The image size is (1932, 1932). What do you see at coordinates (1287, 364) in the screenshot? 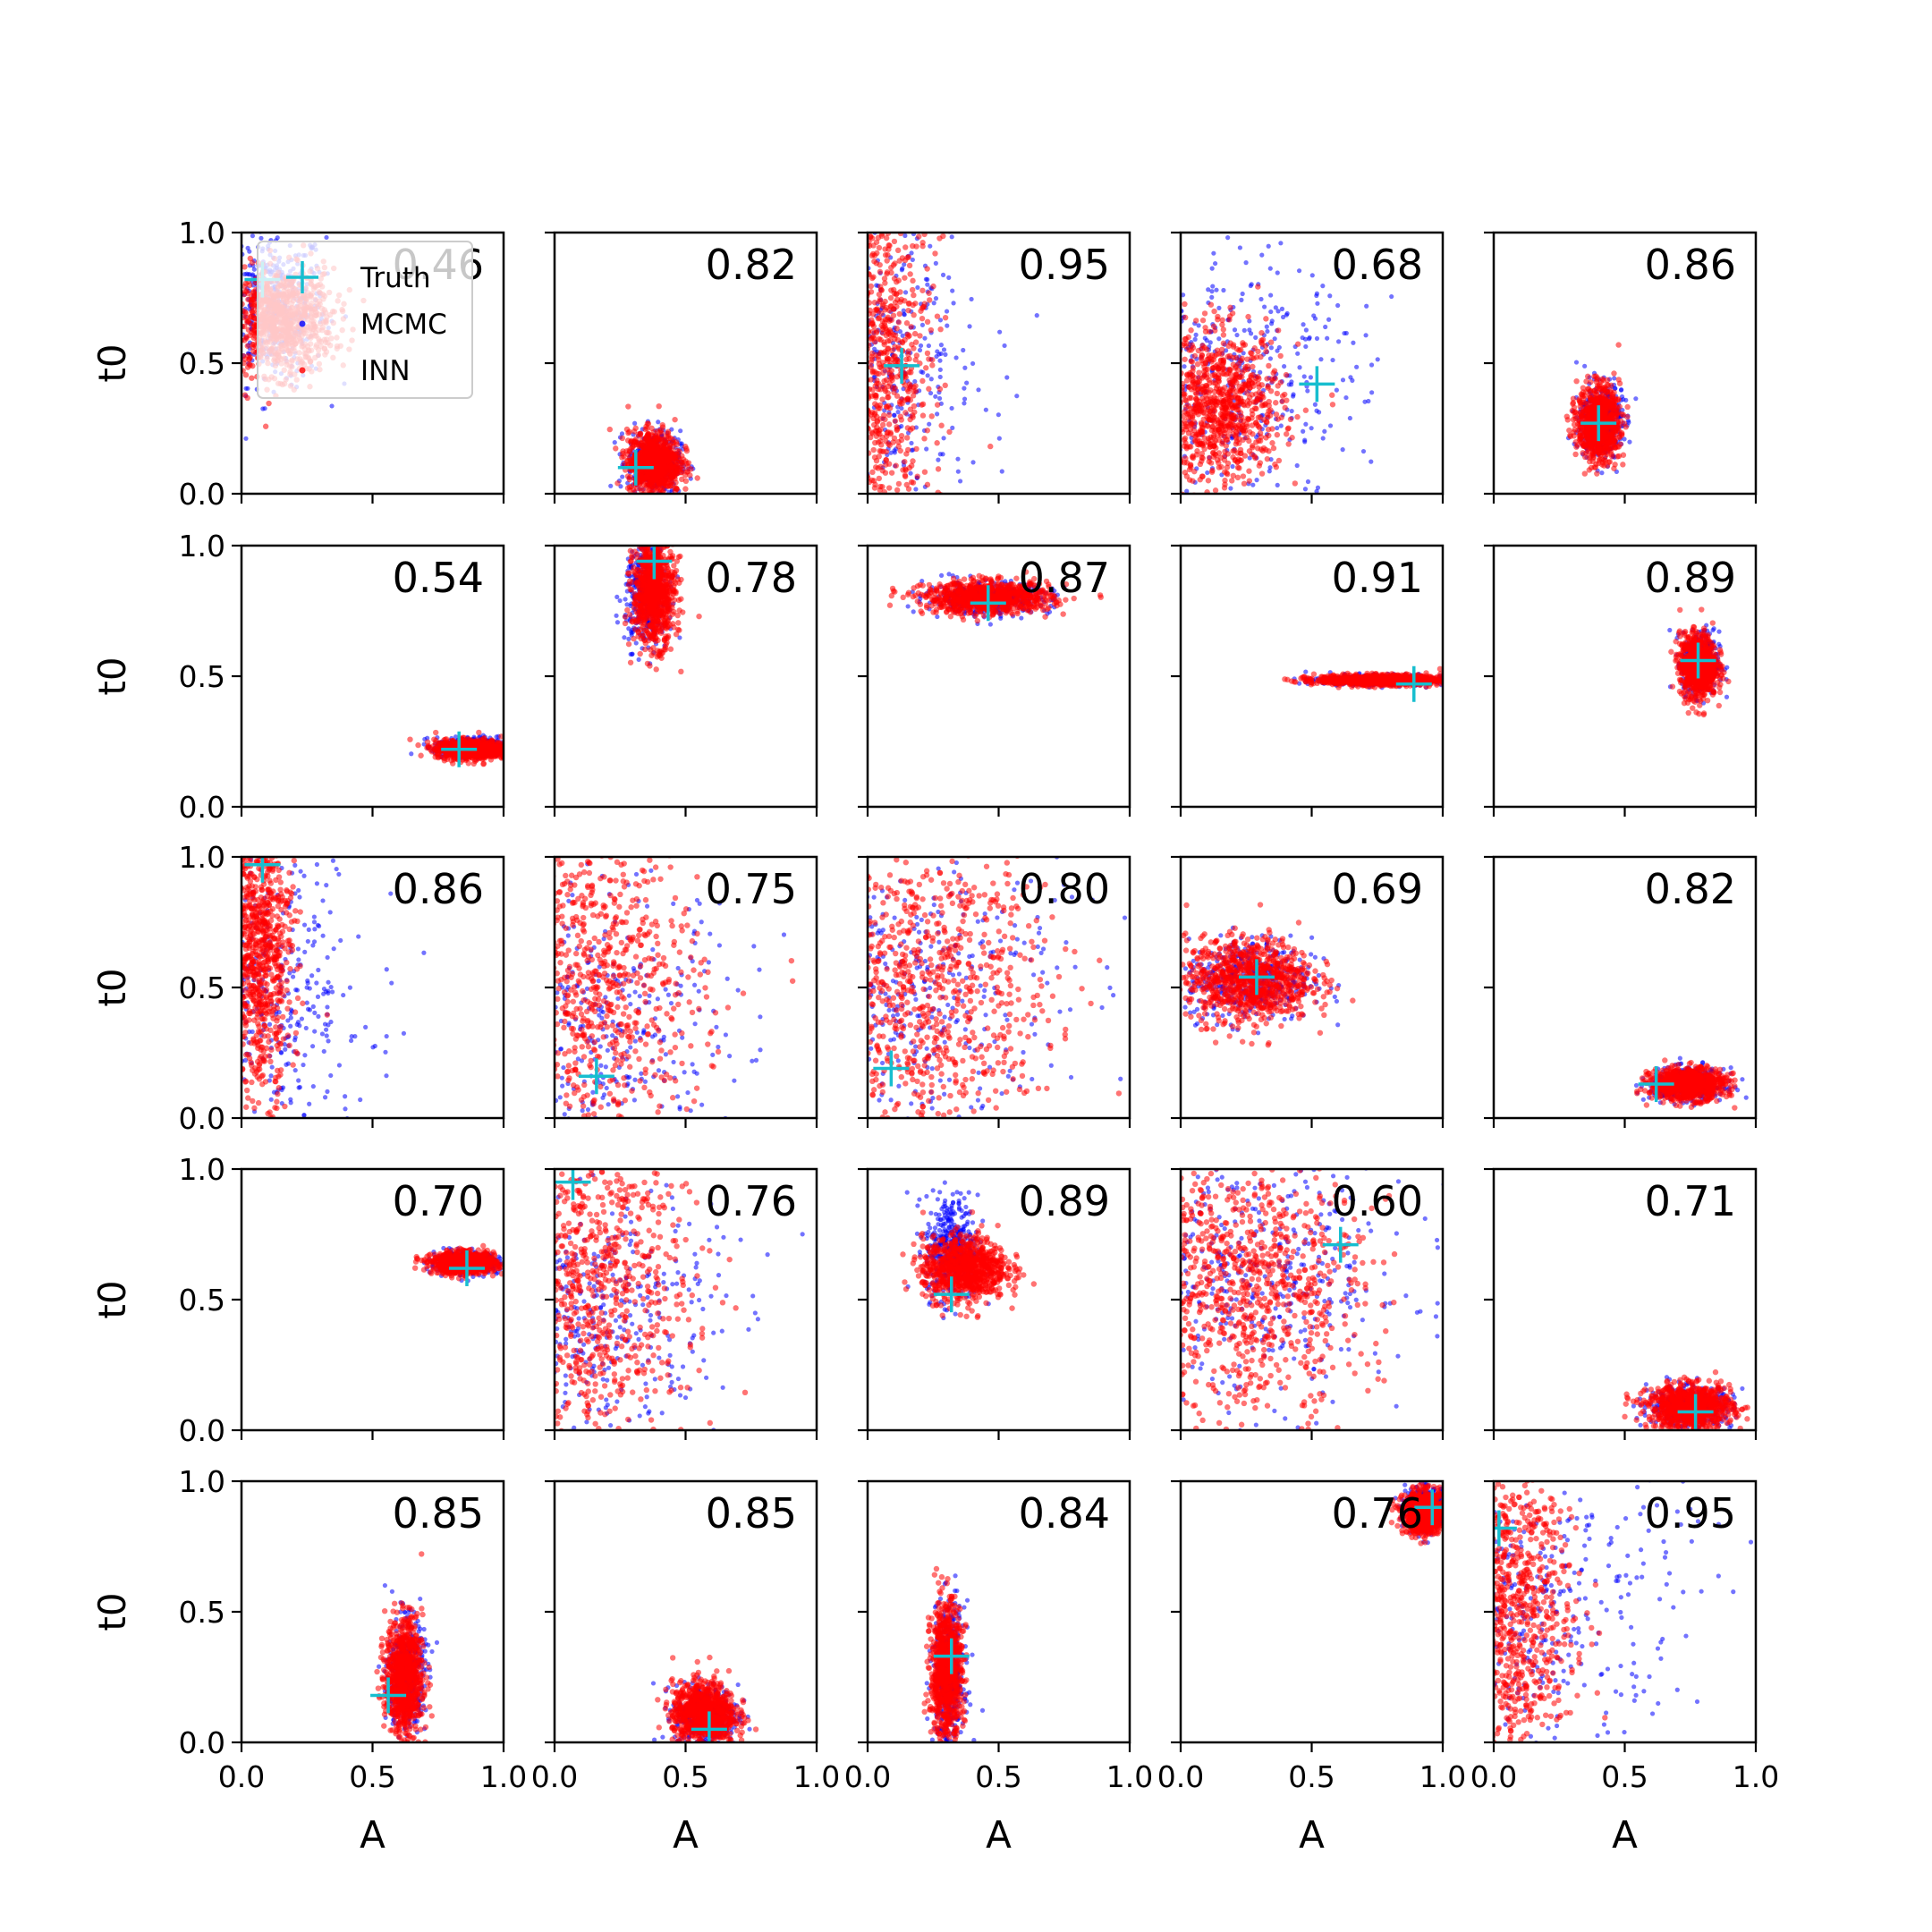
I see `panel-points` at bounding box center [1287, 364].